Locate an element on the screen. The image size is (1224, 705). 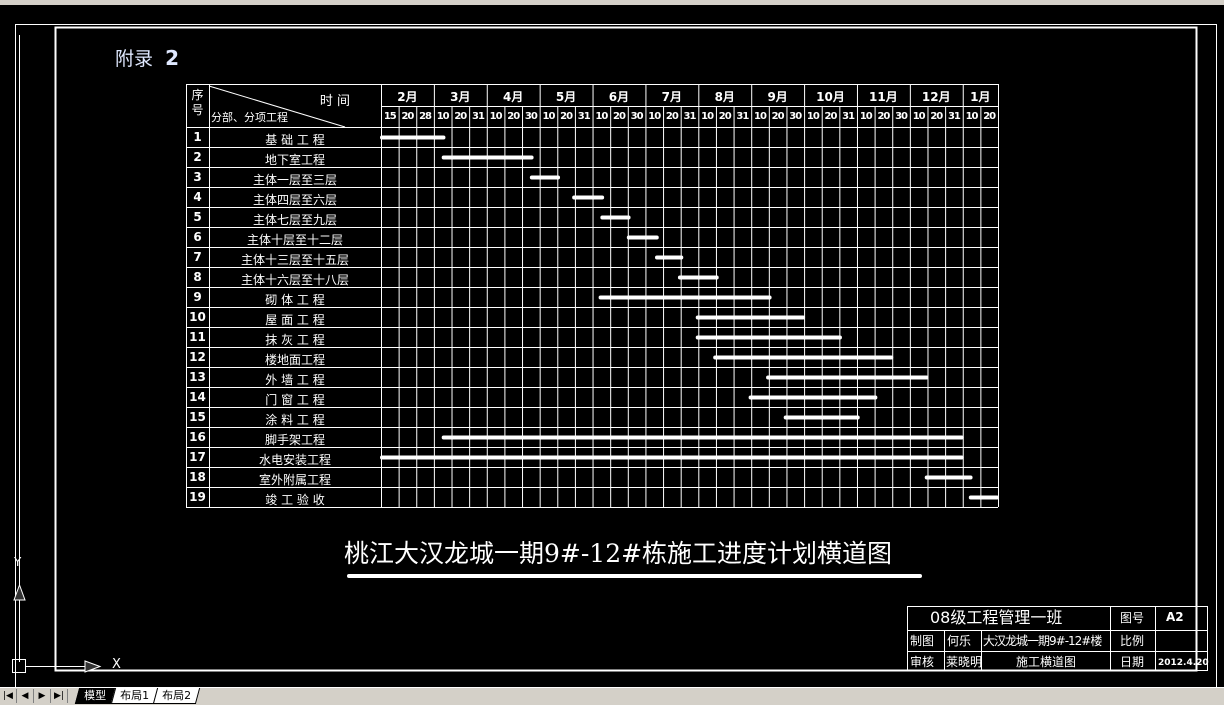
item-header: 分部、分项工程 is located at coordinates (249, 117).